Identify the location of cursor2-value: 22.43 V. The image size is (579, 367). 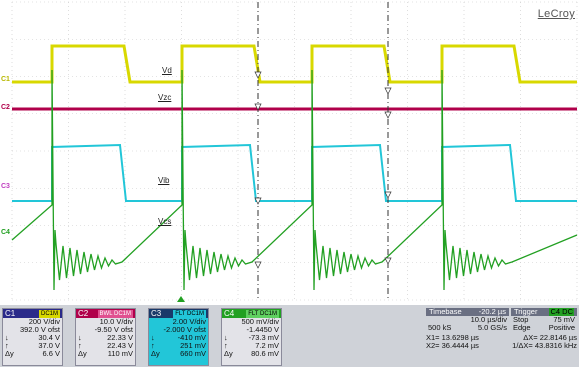
(120, 345).